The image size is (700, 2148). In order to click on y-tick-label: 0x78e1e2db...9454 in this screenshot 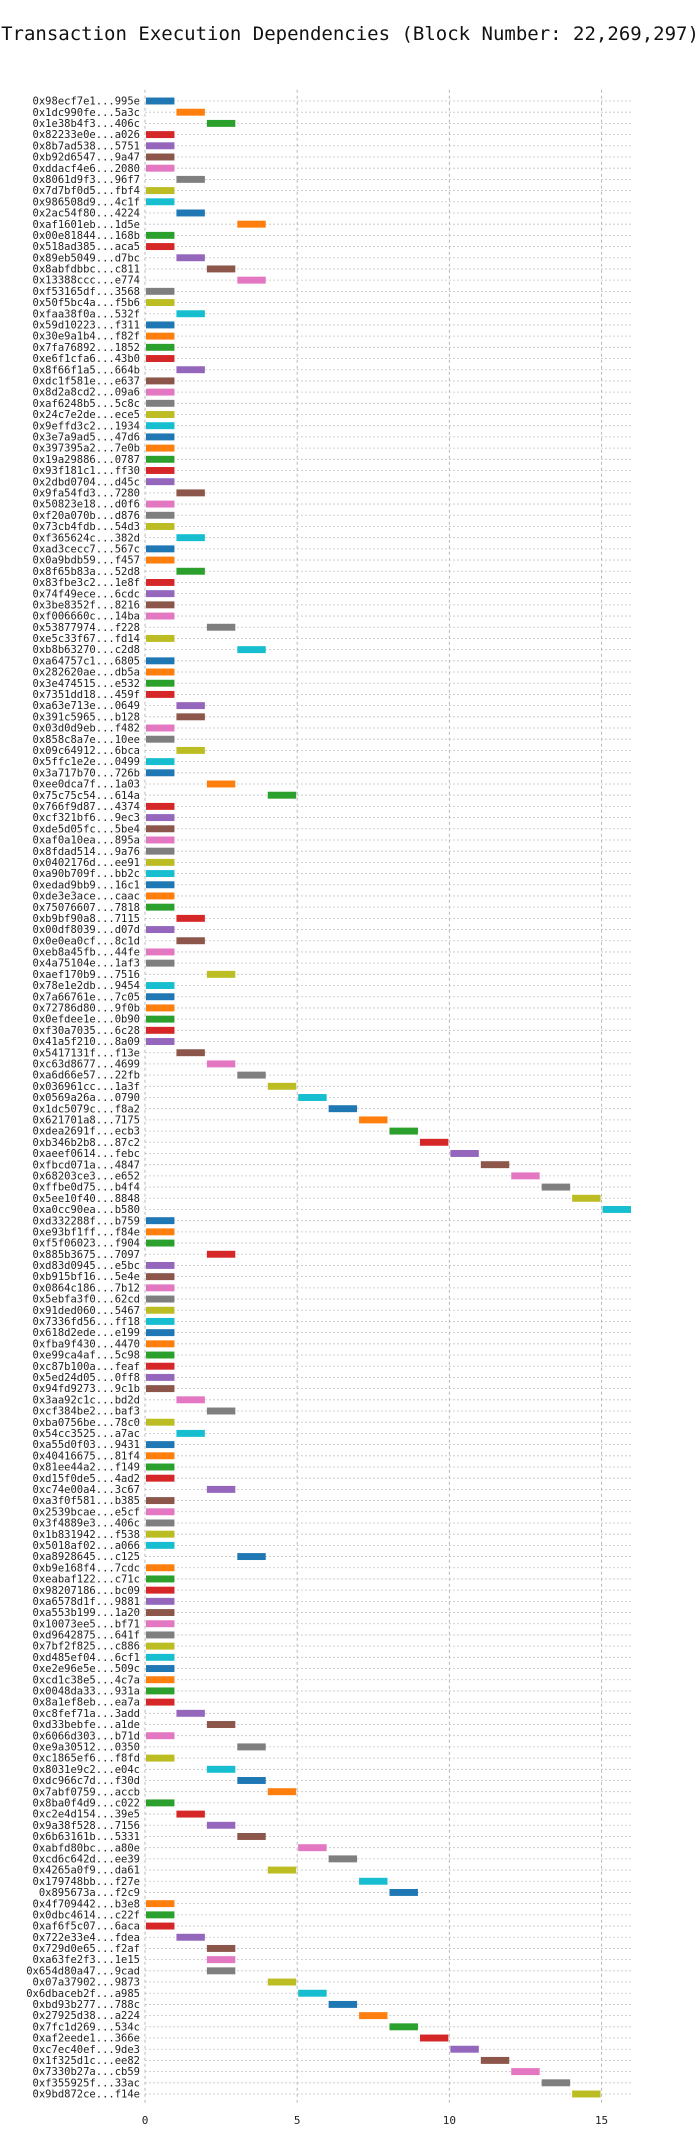, I will do `click(86, 986)`.